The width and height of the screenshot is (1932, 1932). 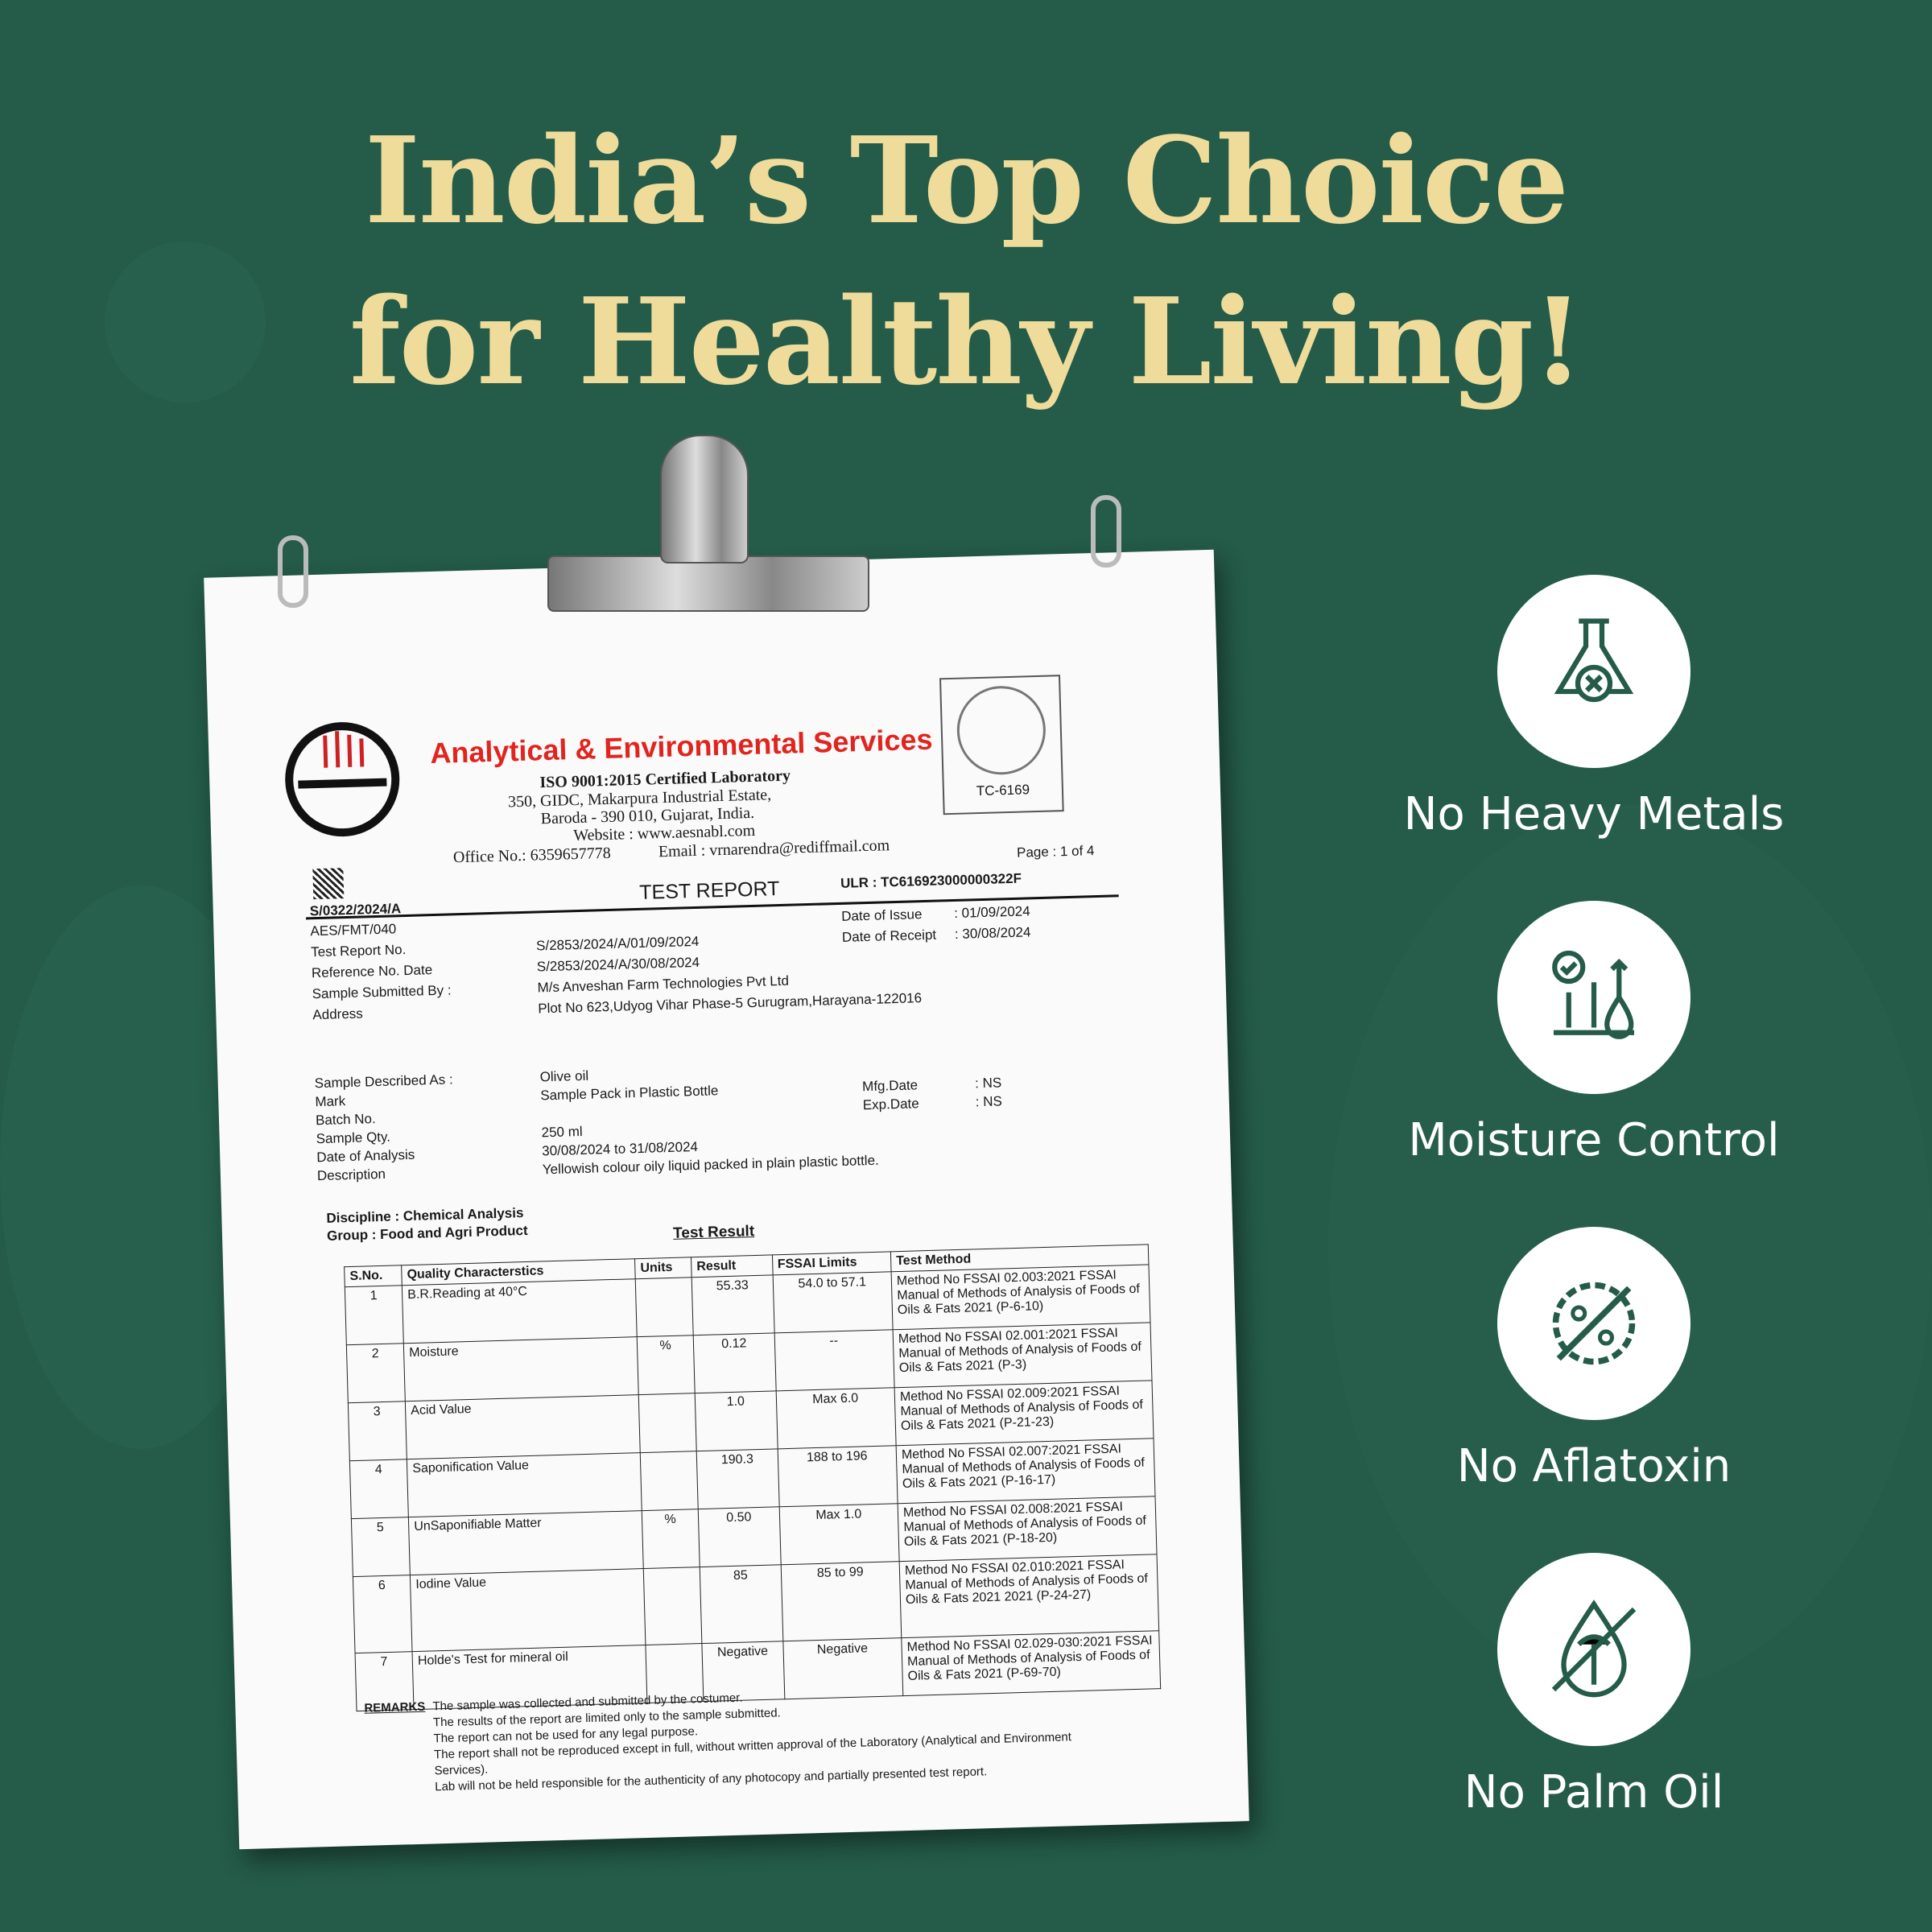 I want to click on table-cell: 85 to 99, so click(x=841, y=1601).